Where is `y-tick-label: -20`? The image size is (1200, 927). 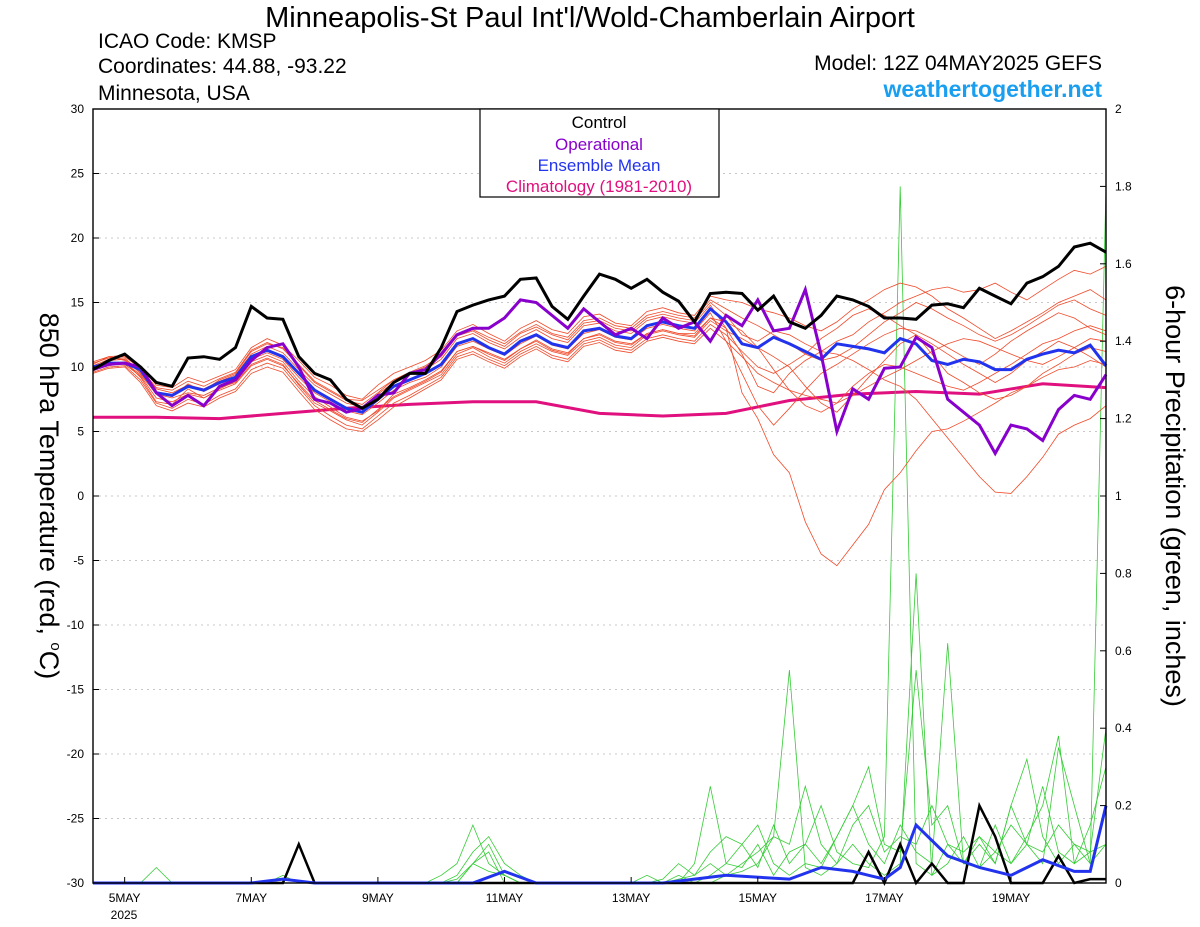 y-tick-label: -20 is located at coordinates (76, 754).